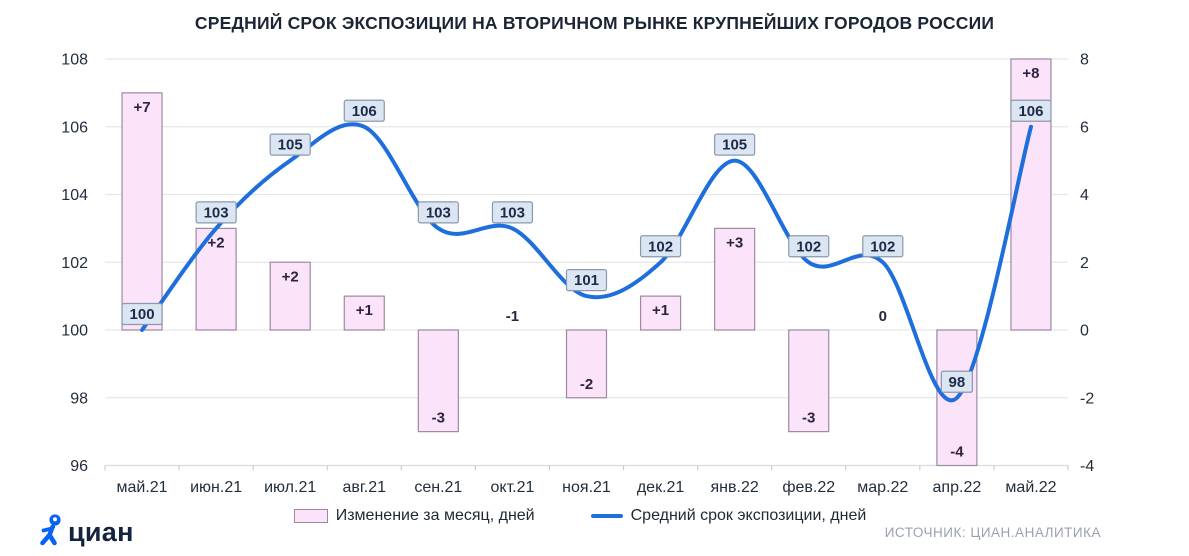 This screenshot has width=1189, height=556. I want to click on line-point-label: 106, so click(1031, 110).